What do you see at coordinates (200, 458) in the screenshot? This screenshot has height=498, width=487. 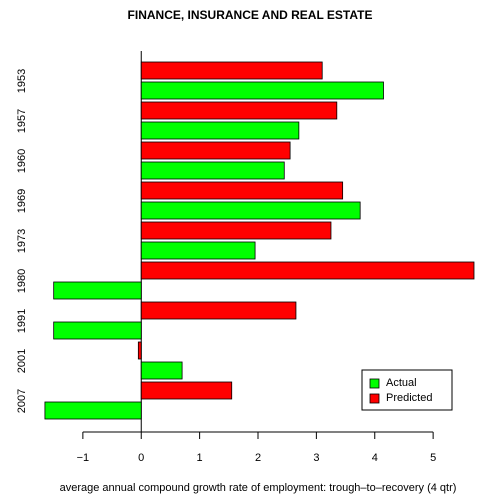 I see `x-tick-label: 1` at bounding box center [200, 458].